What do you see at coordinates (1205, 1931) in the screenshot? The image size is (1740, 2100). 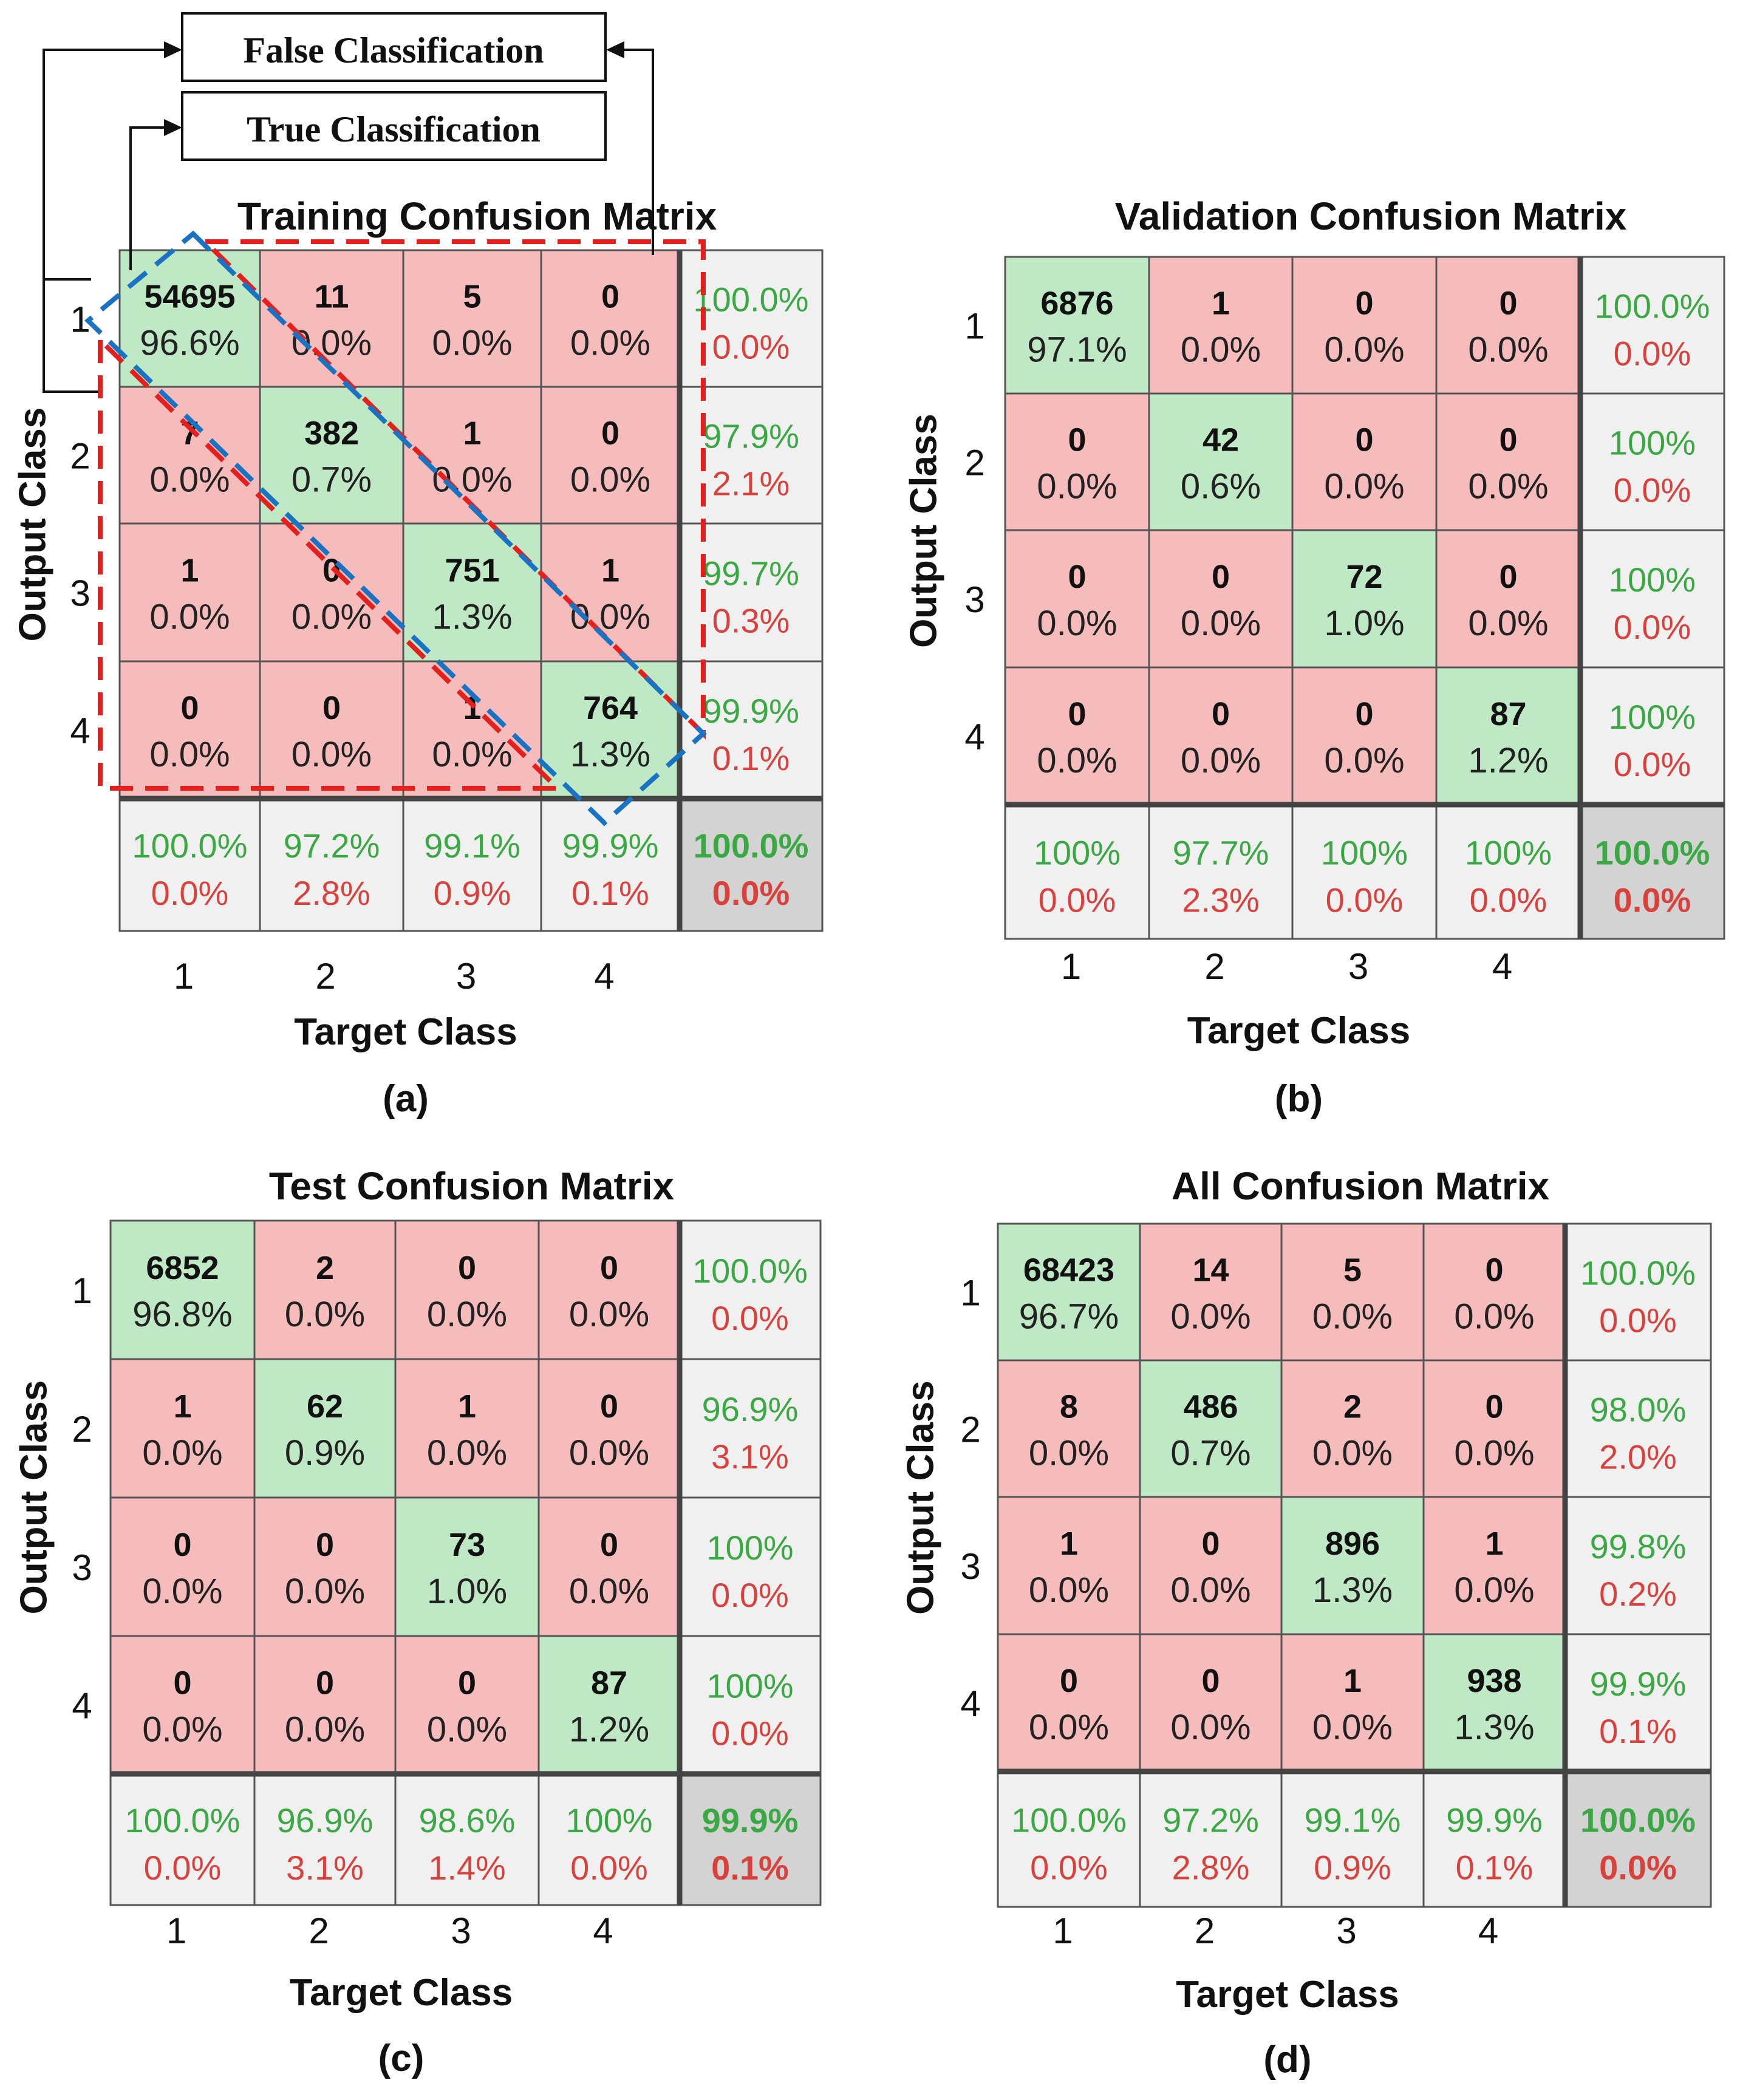 I see `x-tick-label: 2` at bounding box center [1205, 1931].